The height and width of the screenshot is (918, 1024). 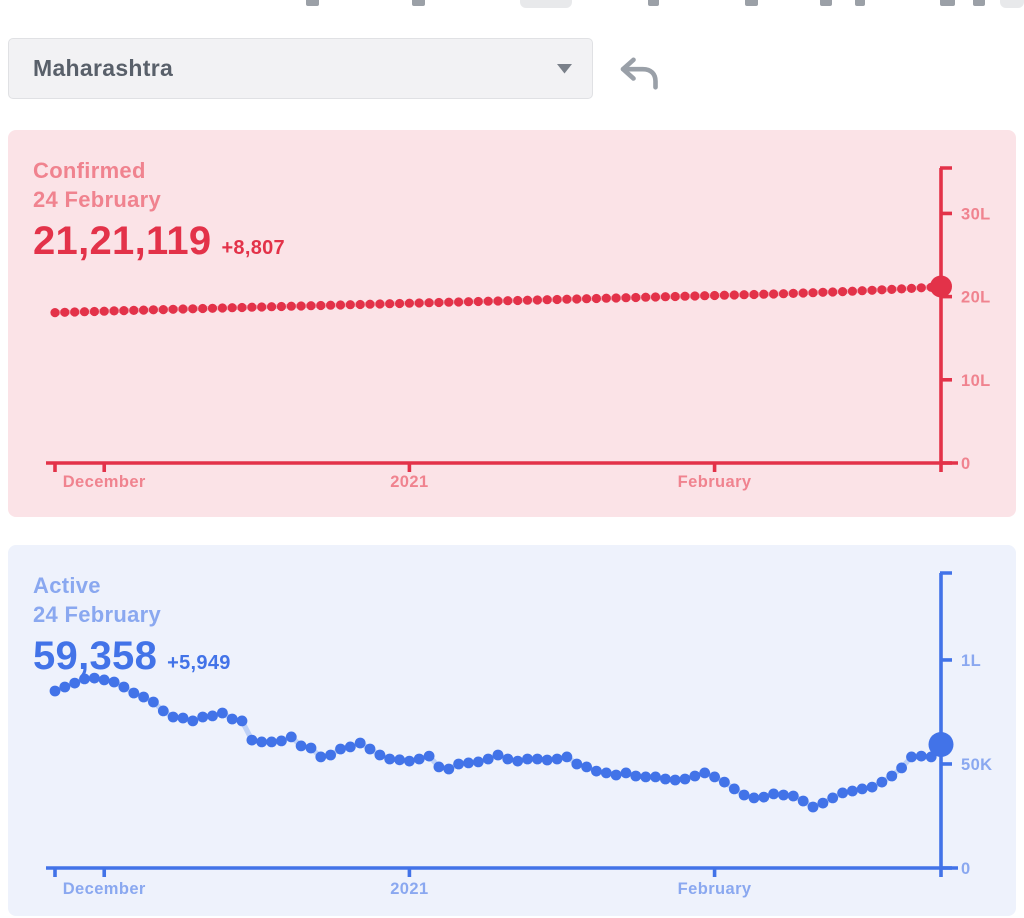 I want to click on svg-text: 30L, so click(x=976, y=214).